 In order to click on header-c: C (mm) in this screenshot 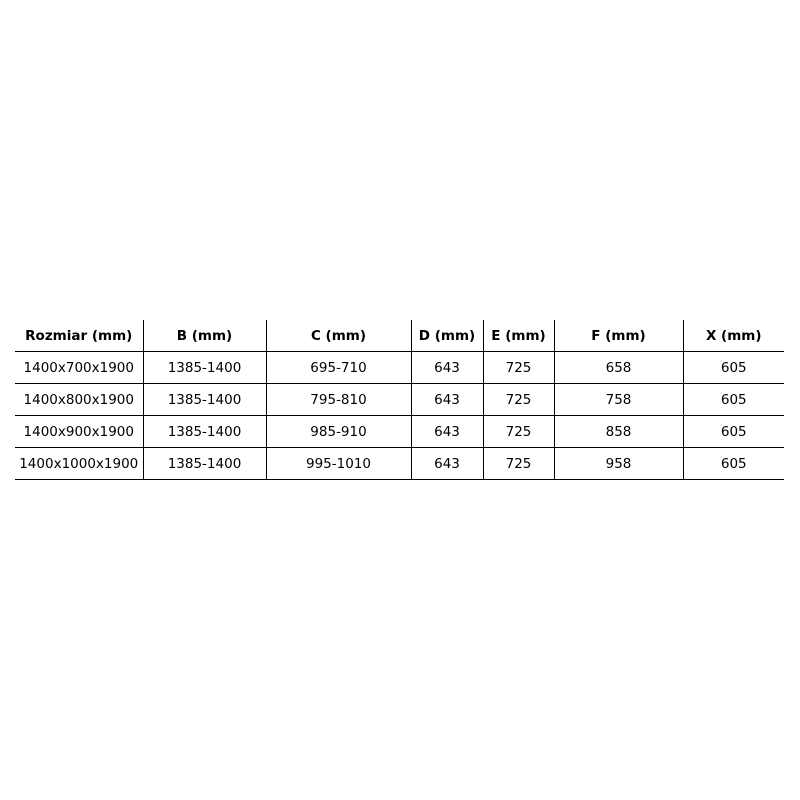, I will do `click(338, 336)`.